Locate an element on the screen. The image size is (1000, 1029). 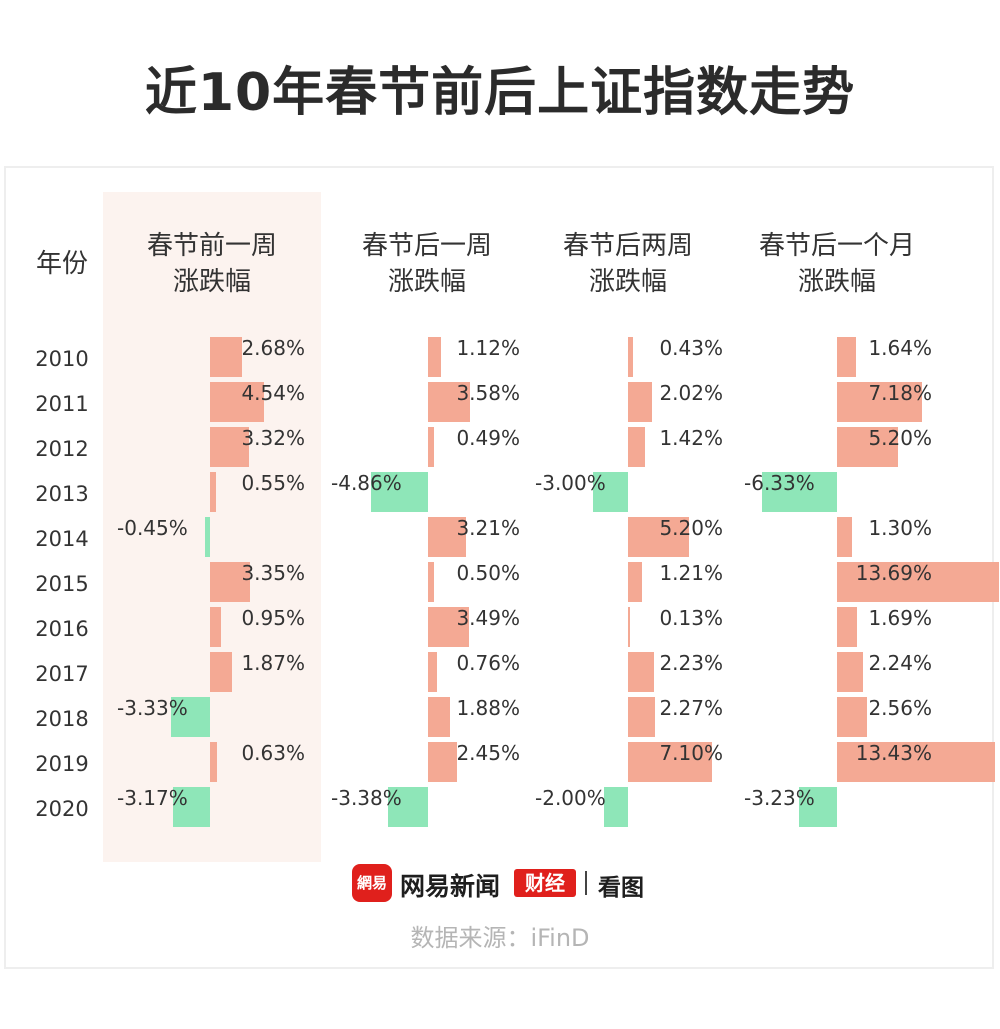
bar-s3-2019 is located at coordinates (916, 762).